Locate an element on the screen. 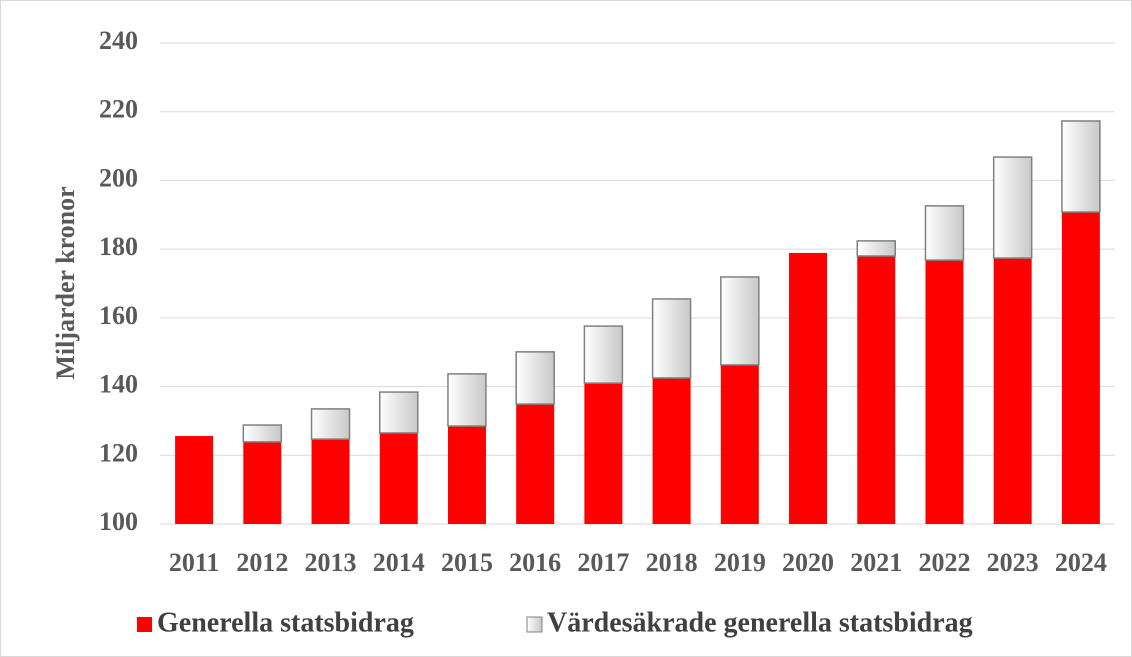 Image resolution: width=1132 pixels, height=657 pixels. y-tick-label: 120 is located at coordinates (118, 452).